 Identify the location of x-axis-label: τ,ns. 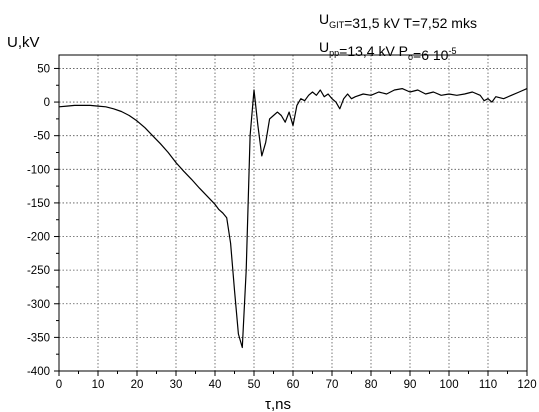
(278, 404).